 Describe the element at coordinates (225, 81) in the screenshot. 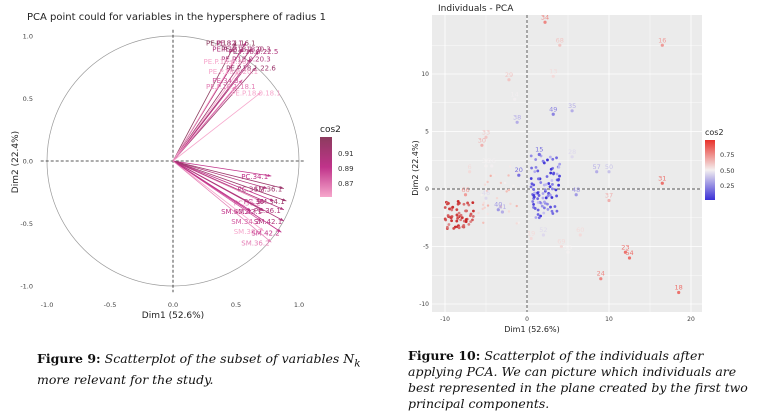

I see `variable-label: PE.34.3` at that location.